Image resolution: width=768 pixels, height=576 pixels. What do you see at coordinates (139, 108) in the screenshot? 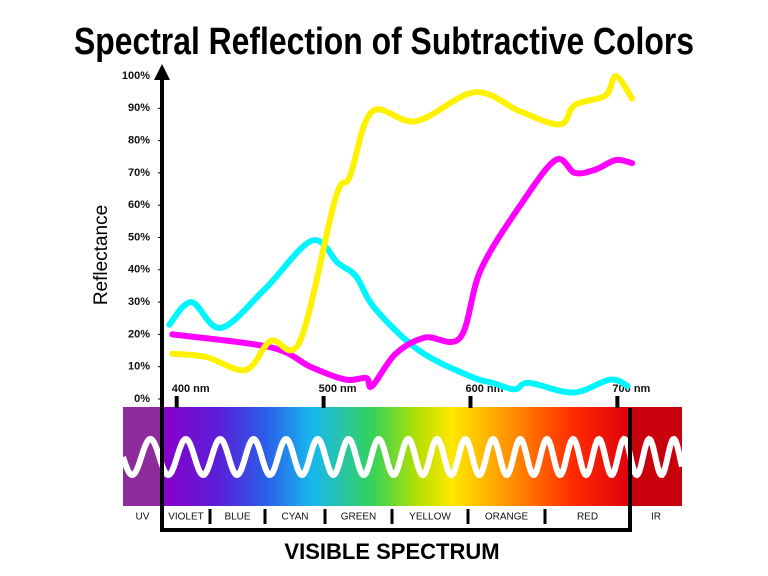
I see `y-tick-label: 90%` at bounding box center [139, 108].